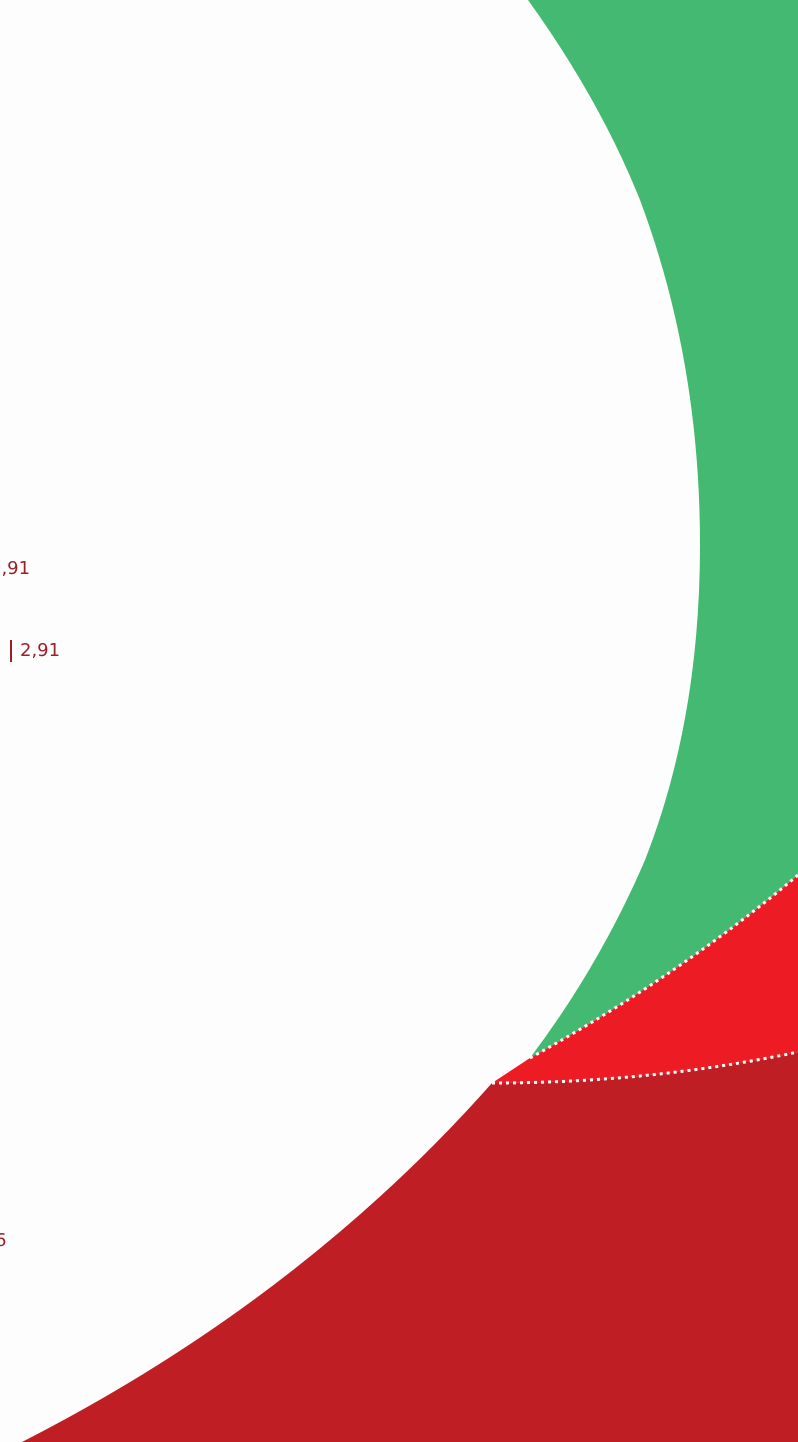 The width and height of the screenshot is (798, 1442). What do you see at coordinates (11, 651) in the screenshot?
I see `value-label-1-leader` at bounding box center [11, 651].